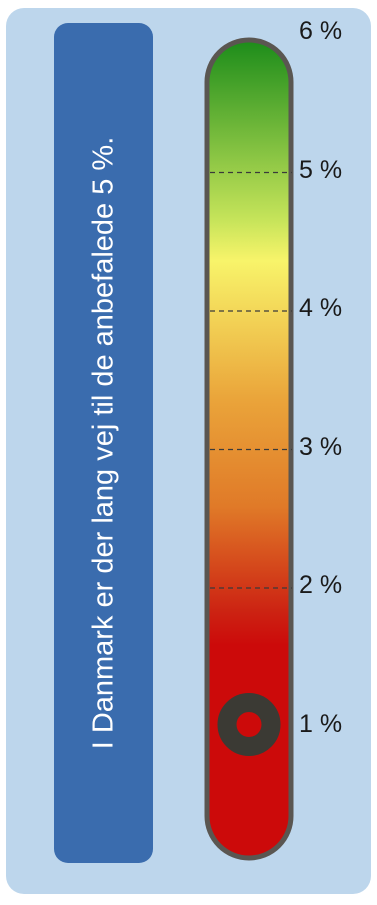  I want to click on tick-label-2: 2 %, so click(321, 585).